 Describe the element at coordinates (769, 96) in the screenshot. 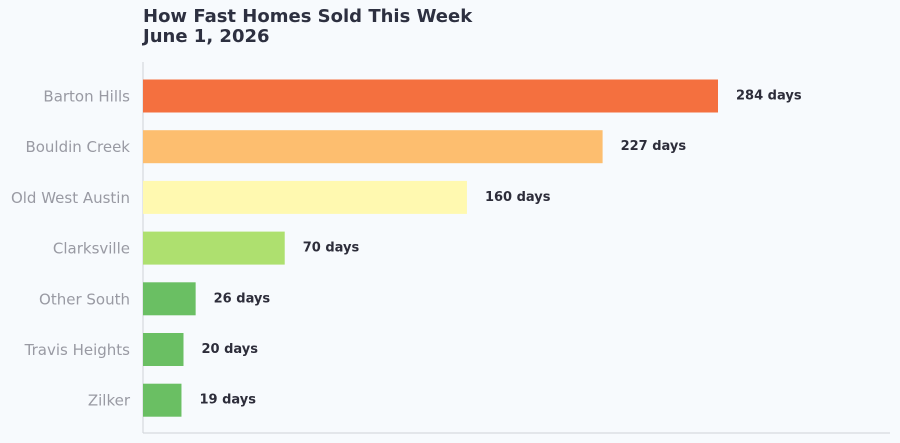

I see `value-label: 284 days` at that location.